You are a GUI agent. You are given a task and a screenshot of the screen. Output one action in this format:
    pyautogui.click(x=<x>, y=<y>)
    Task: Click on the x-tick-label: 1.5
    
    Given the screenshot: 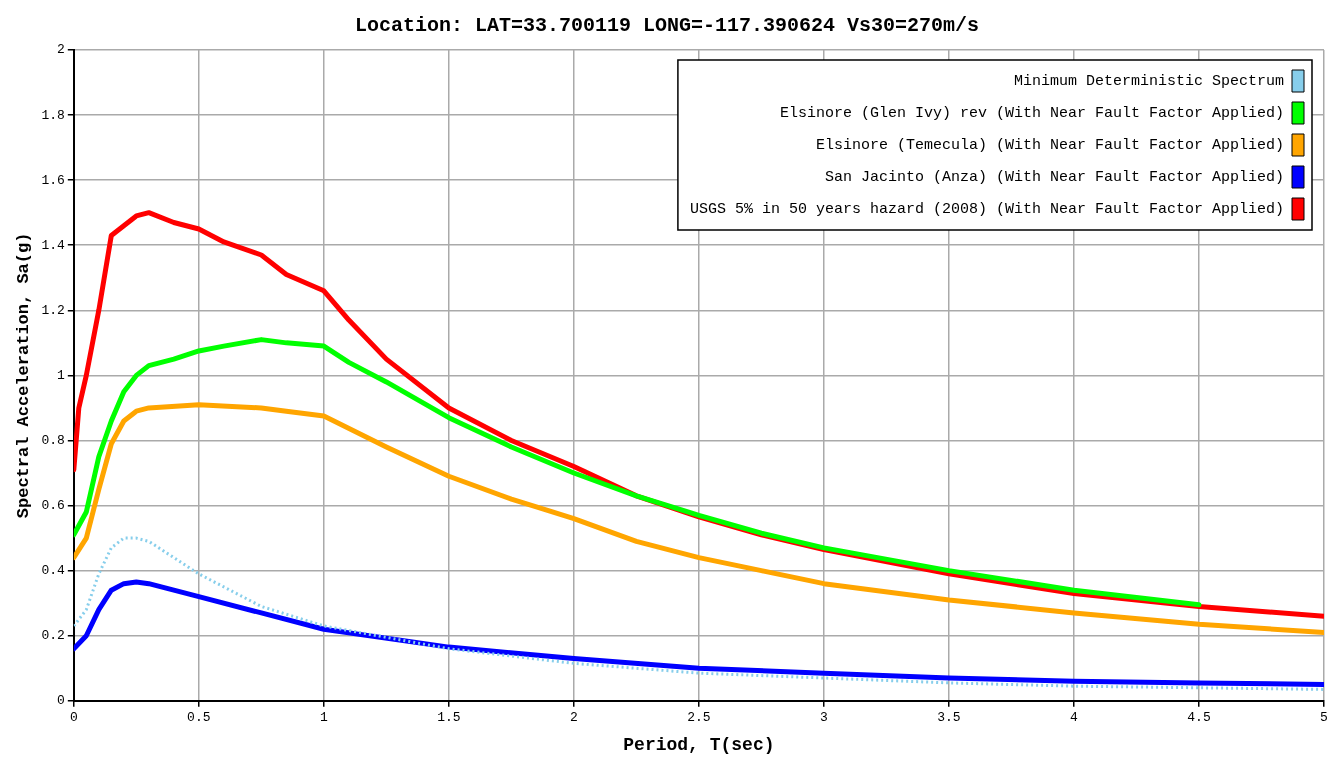 What is the action you would take?
    pyautogui.click(x=449, y=718)
    